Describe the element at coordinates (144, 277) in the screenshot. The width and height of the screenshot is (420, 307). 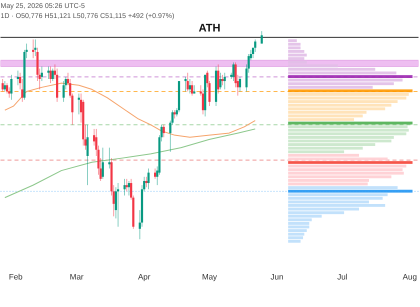
I see `x-tick-label: Apr` at that location.